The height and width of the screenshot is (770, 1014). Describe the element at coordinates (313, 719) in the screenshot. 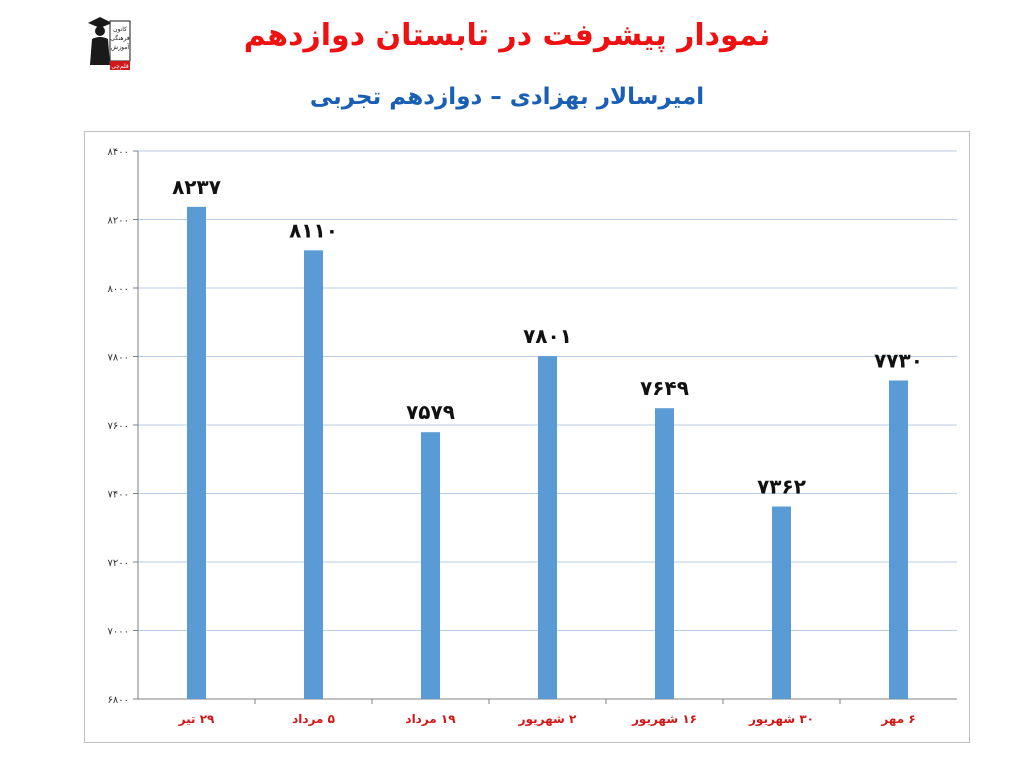

I see `x-tick-label: ۵ مرداد` at that location.